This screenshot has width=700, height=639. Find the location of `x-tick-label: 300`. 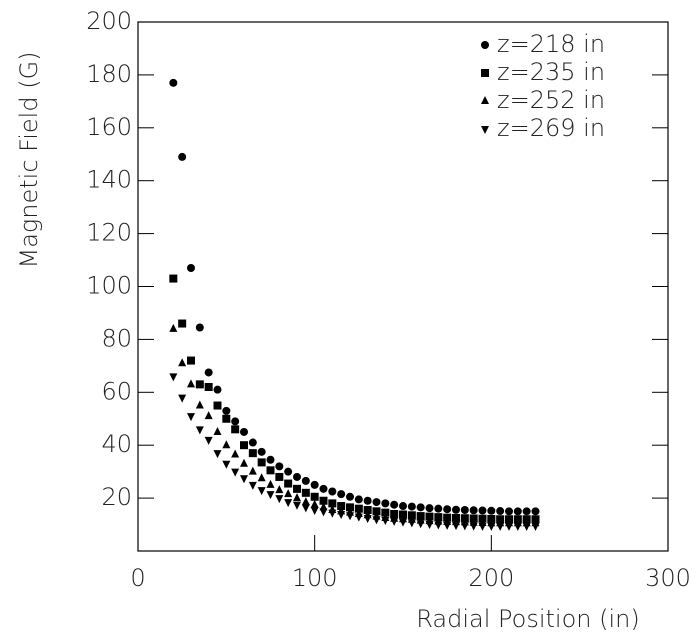

x-tick-label: 300 is located at coordinates (668, 578).